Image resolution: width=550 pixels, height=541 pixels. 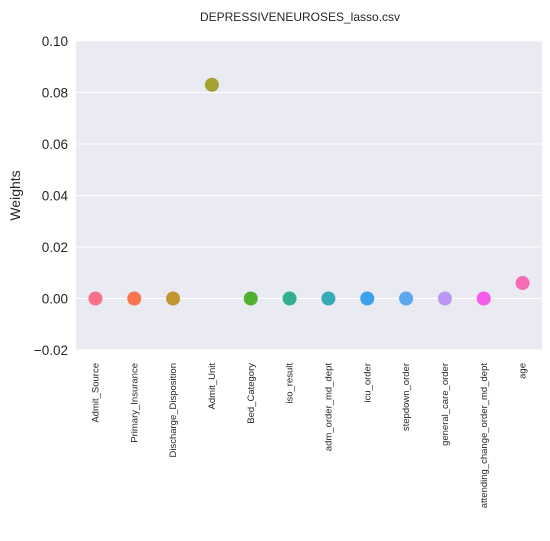 I want to click on x-tick-label: general_care_order, so click(x=445, y=404).